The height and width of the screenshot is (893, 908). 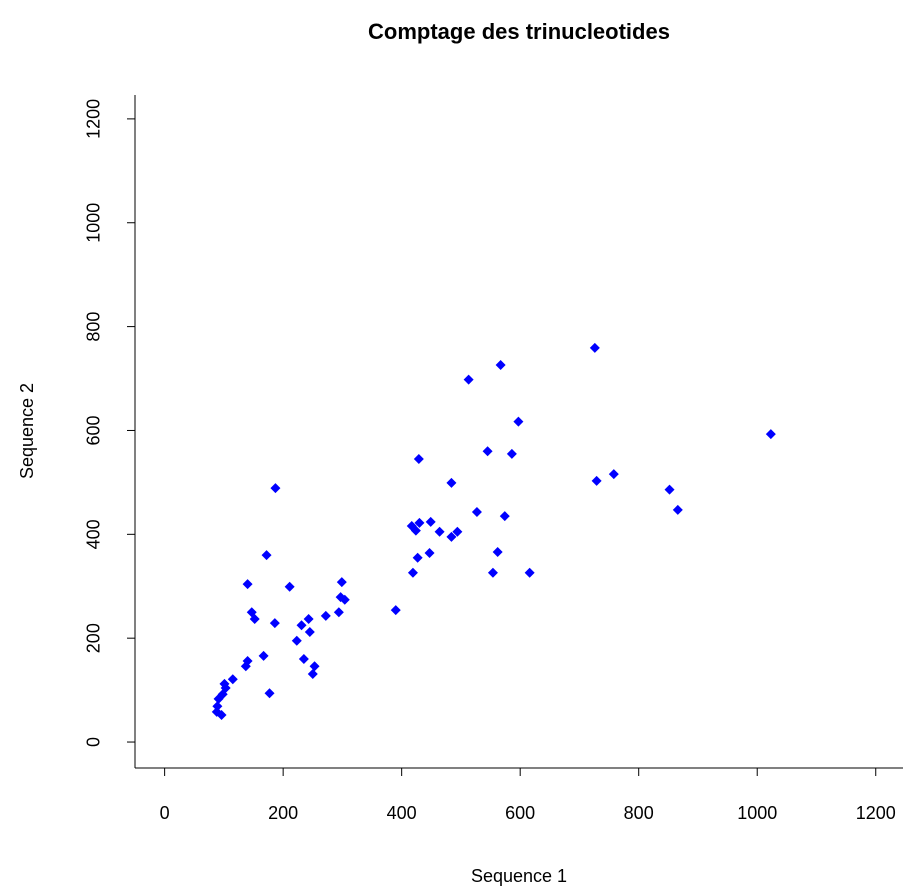 What do you see at coordinates (639, 813) in the screenshot?
I see `x-tick-label: 800` at bounding box center [639, 813].